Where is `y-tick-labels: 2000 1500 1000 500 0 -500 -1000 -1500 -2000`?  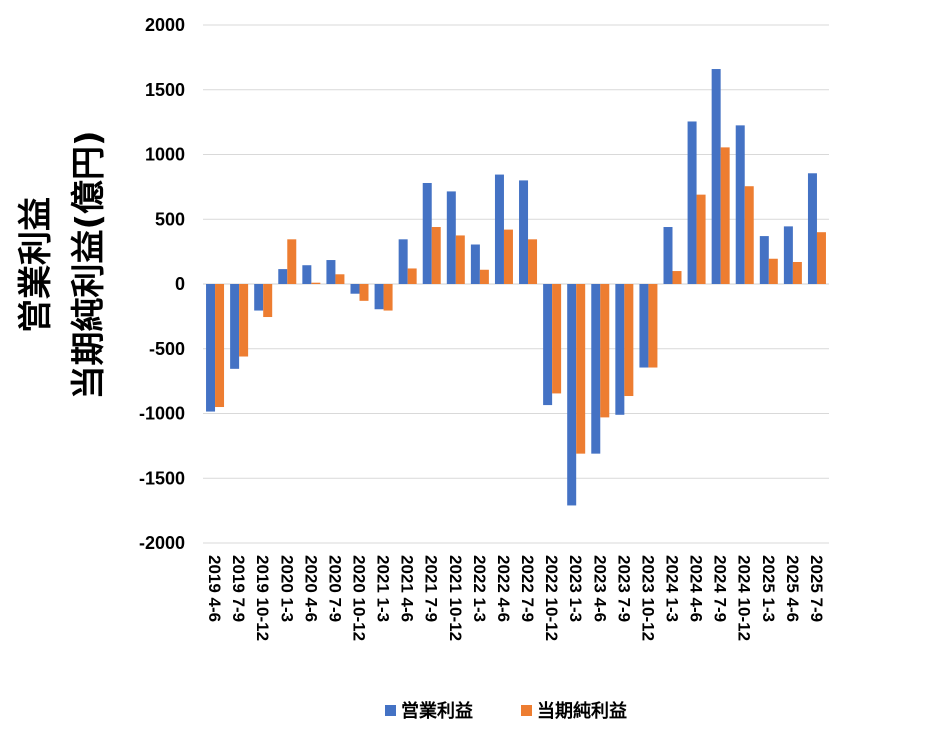
y-tick-labels: 2000 1500 1000 500 0 -500 -1000 -1500 -2000 is located at coordinates (162, 284).